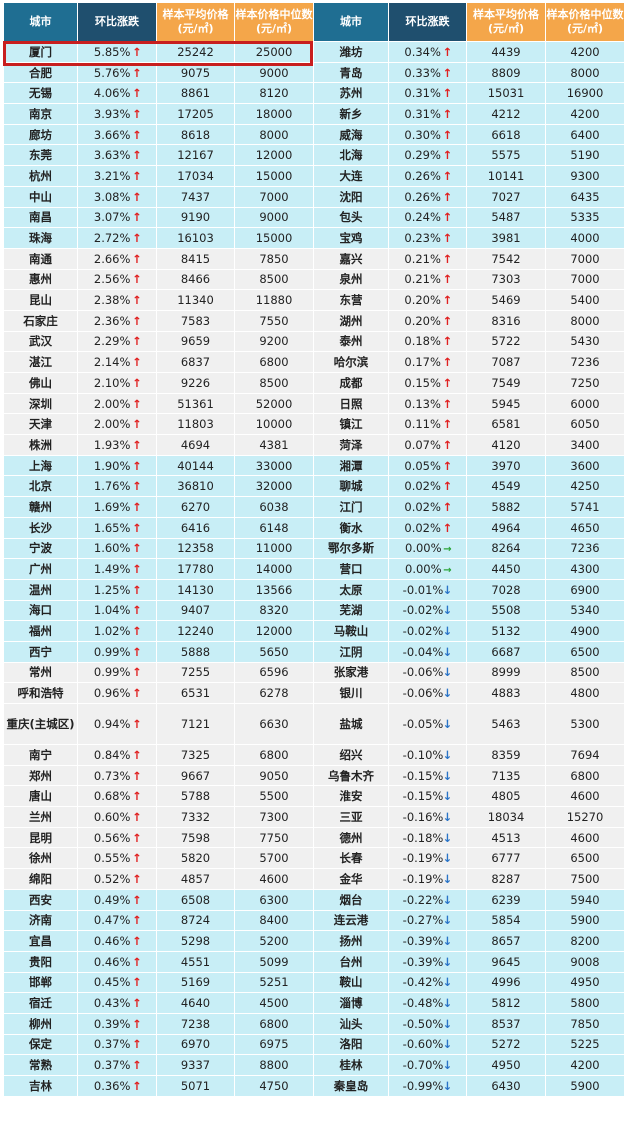 The image size is (625, 1136). I want to click on median-price-cell: 6400, so click(585, 134).